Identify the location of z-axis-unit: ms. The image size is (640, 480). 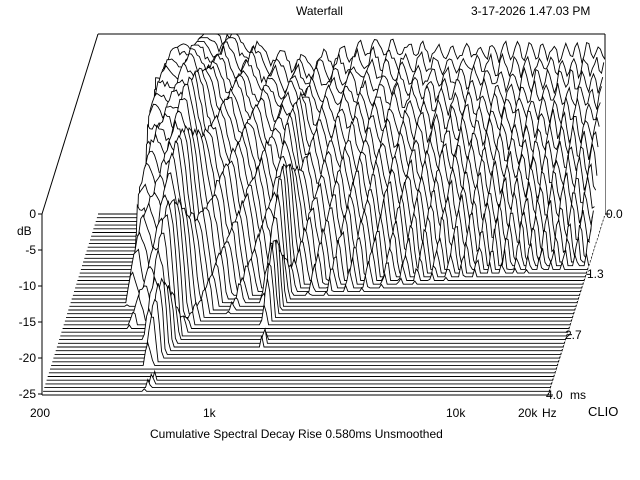
(578, 395).